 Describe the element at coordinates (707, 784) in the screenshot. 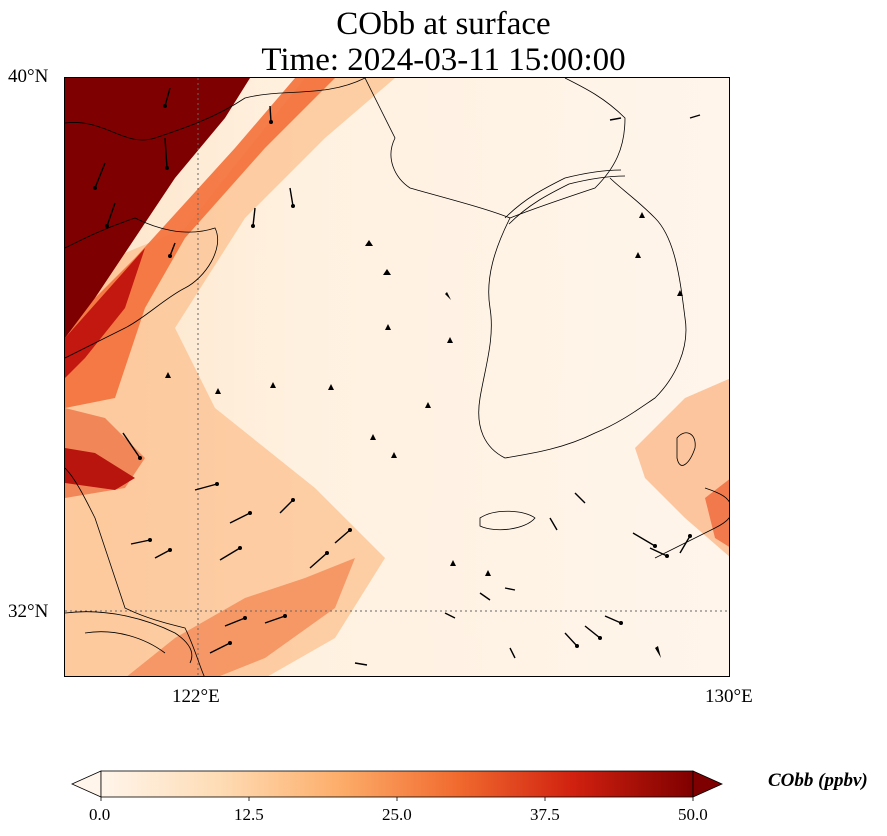

I see `colorbar-max-extend` at that location.